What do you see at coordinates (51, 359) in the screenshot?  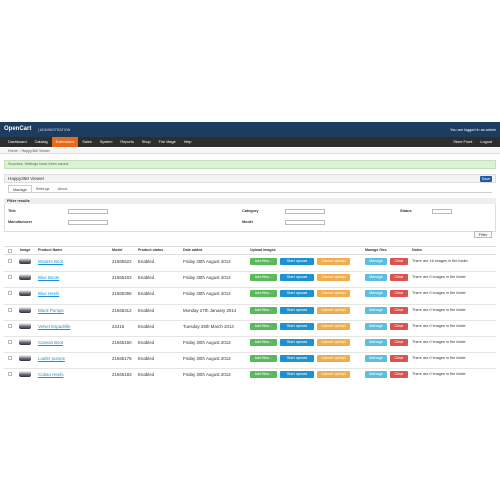 I see `product-name: Loafer pumps` at bounding box center [51, 359].